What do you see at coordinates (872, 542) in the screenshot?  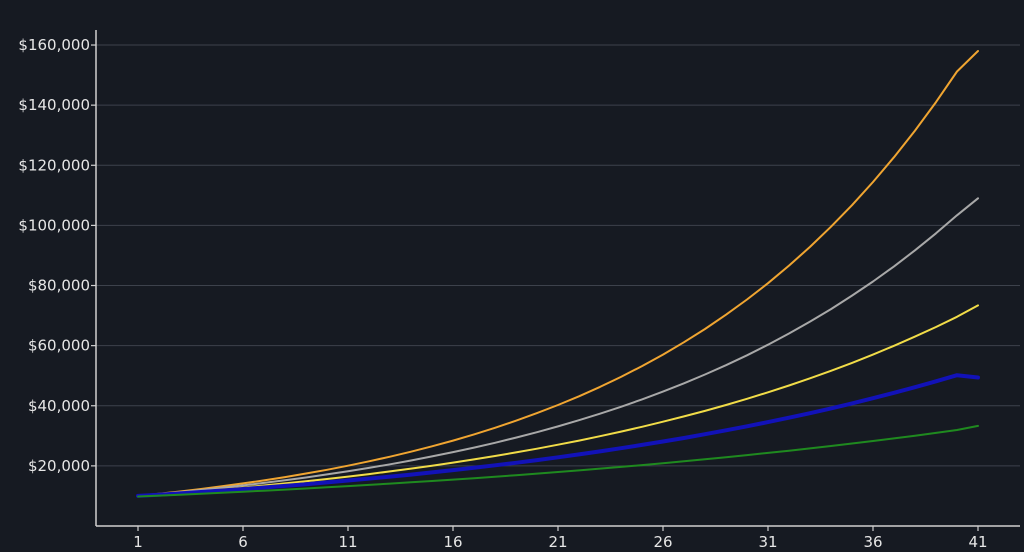 I see `x-tick-label: 36` at bounding box center [872, 542].